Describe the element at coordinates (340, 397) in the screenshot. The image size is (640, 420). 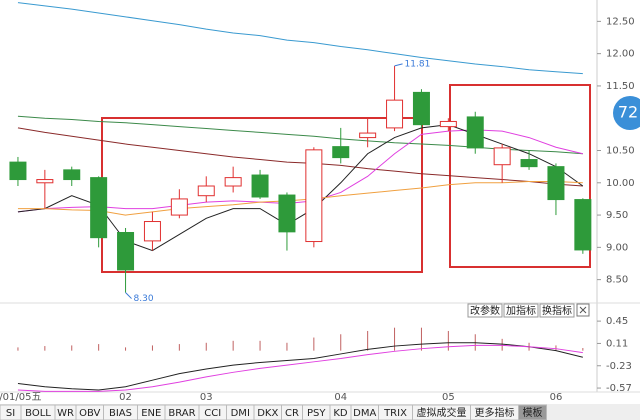
I see `x-tick-label: 04` at that location.